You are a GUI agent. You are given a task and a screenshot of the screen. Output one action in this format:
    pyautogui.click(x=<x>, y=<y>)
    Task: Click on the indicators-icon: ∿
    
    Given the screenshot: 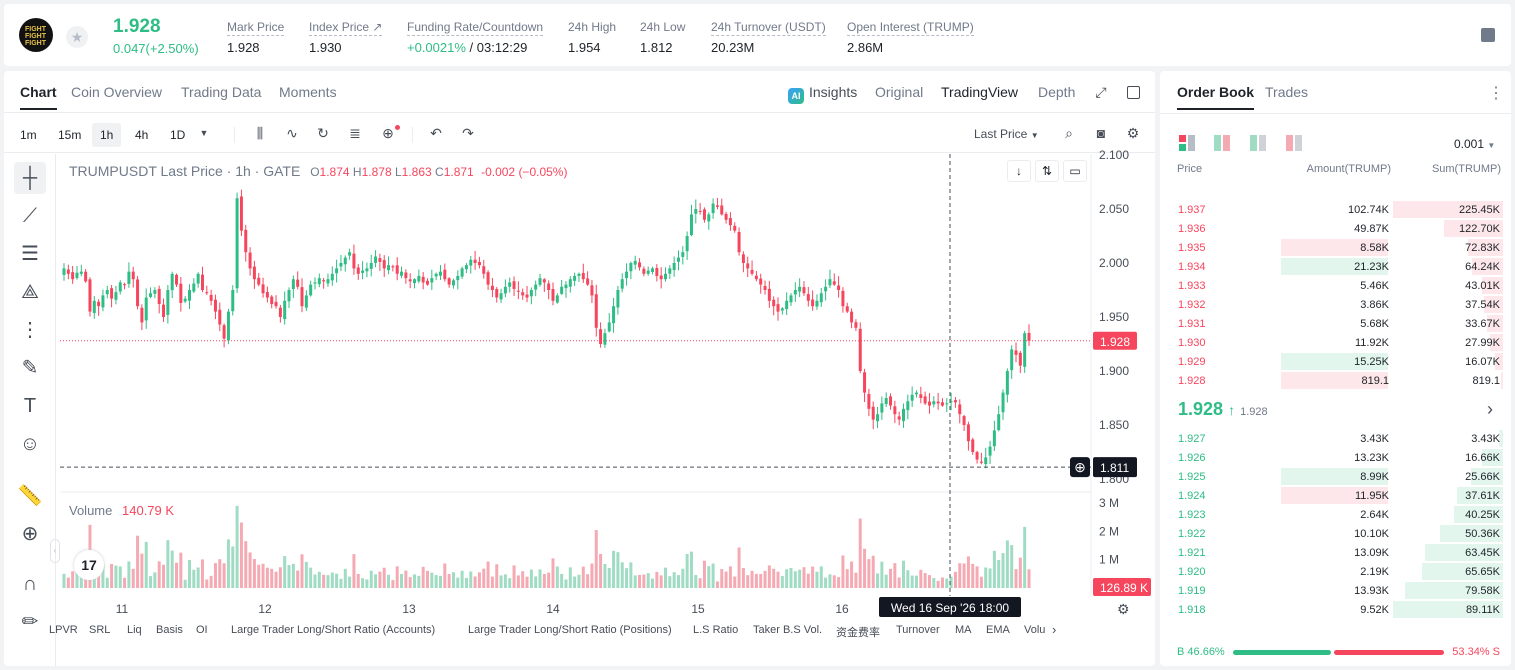 What is the action you would take?
    pyautogui.click(x=292, y=133)
    